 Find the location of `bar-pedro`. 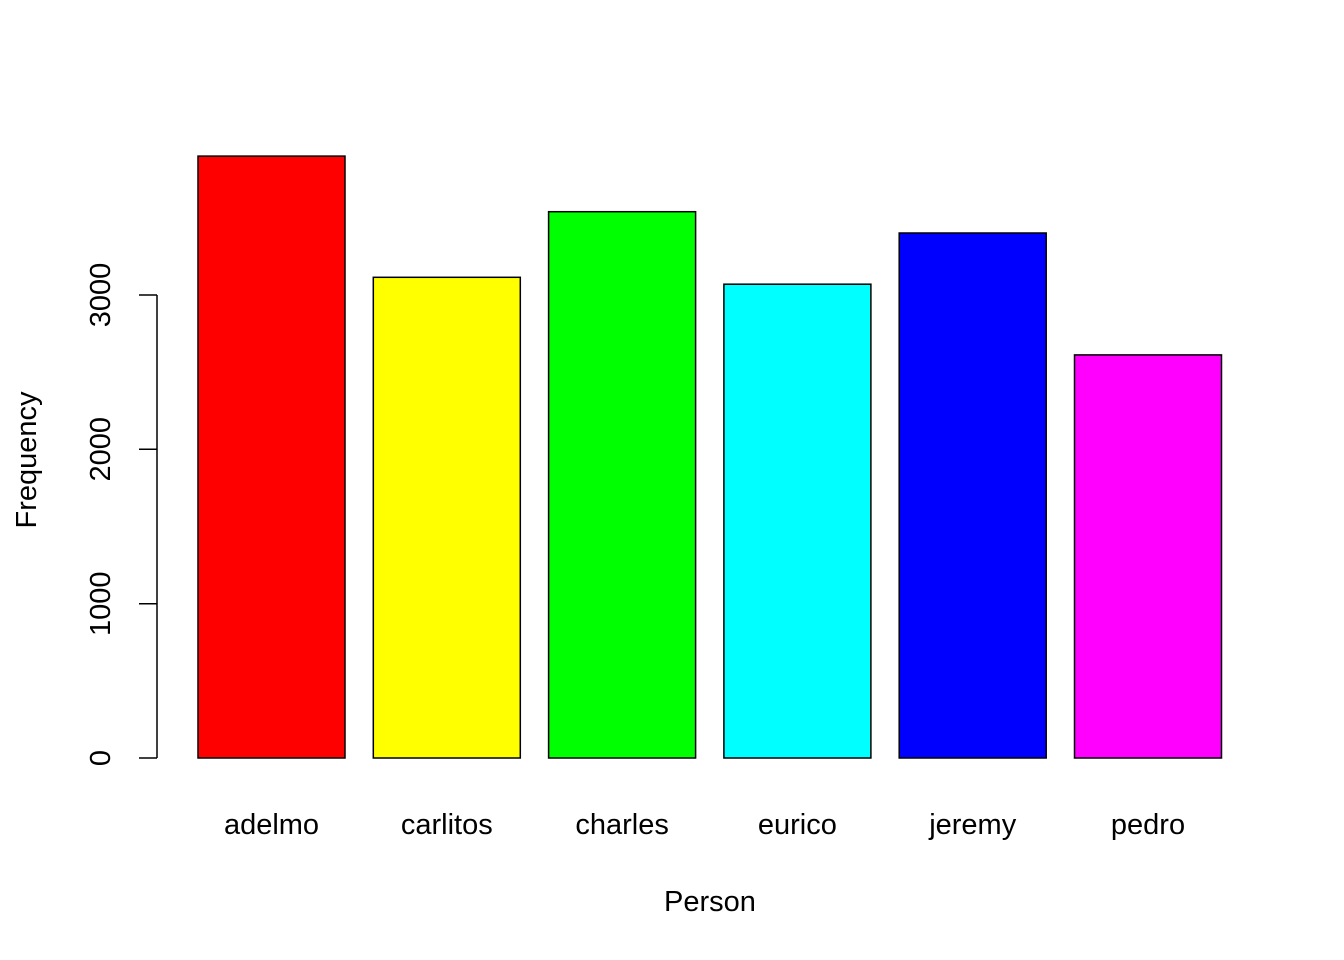

bar-pedro is located at coordinates (1148, 556).